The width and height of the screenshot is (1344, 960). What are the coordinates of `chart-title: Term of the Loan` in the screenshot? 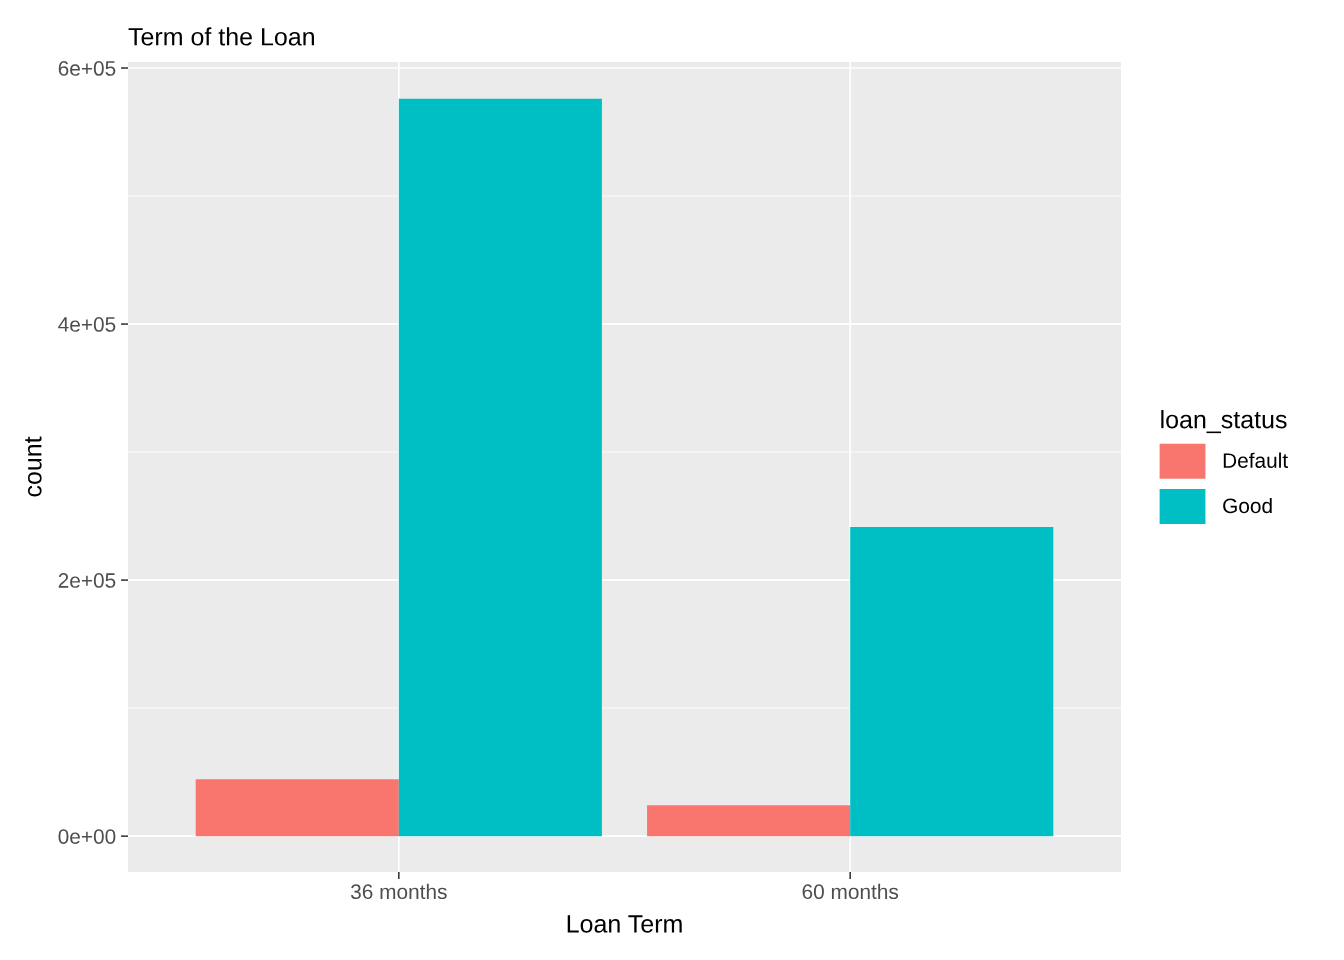 It's located at (221, 36).